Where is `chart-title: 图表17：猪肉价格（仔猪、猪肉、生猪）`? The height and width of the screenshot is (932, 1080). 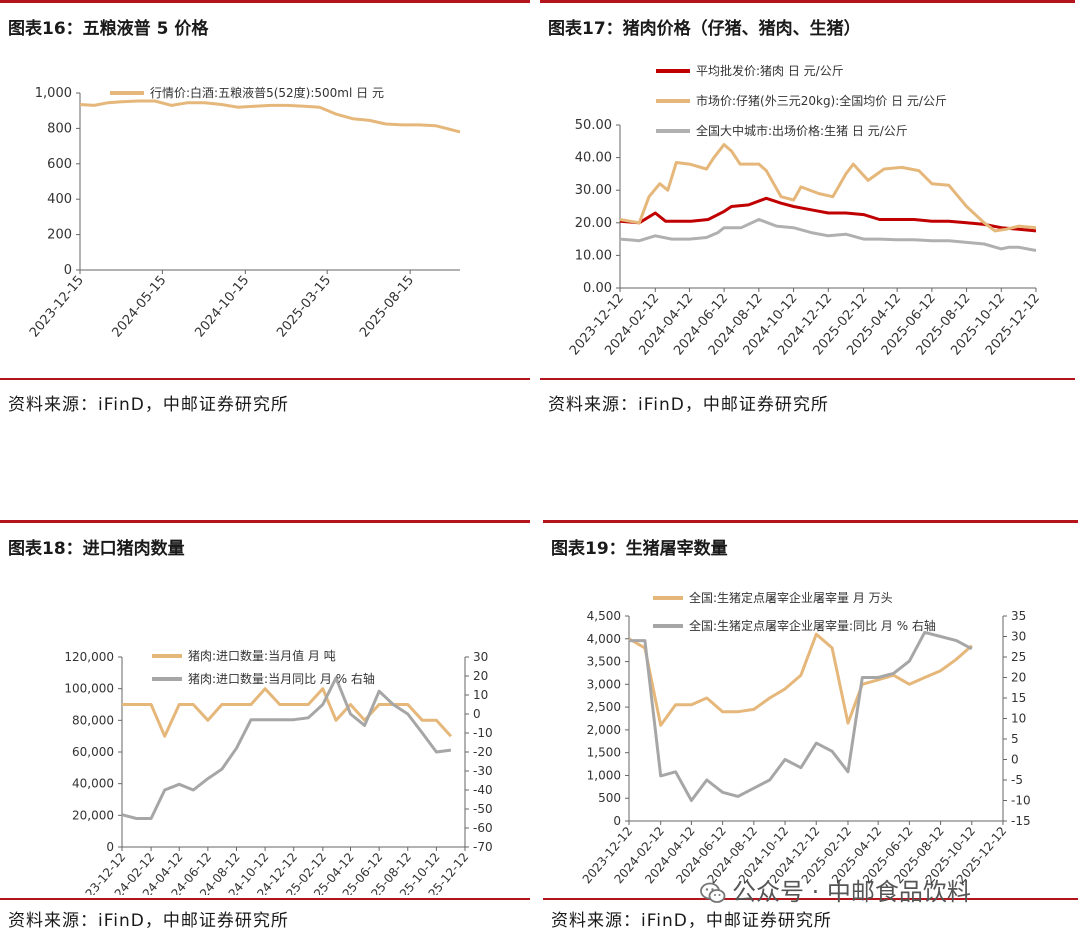 chart-title: 图表17：猪肉价格（仔猪、猪肉、生猪） is located at coordinates (704, 29).